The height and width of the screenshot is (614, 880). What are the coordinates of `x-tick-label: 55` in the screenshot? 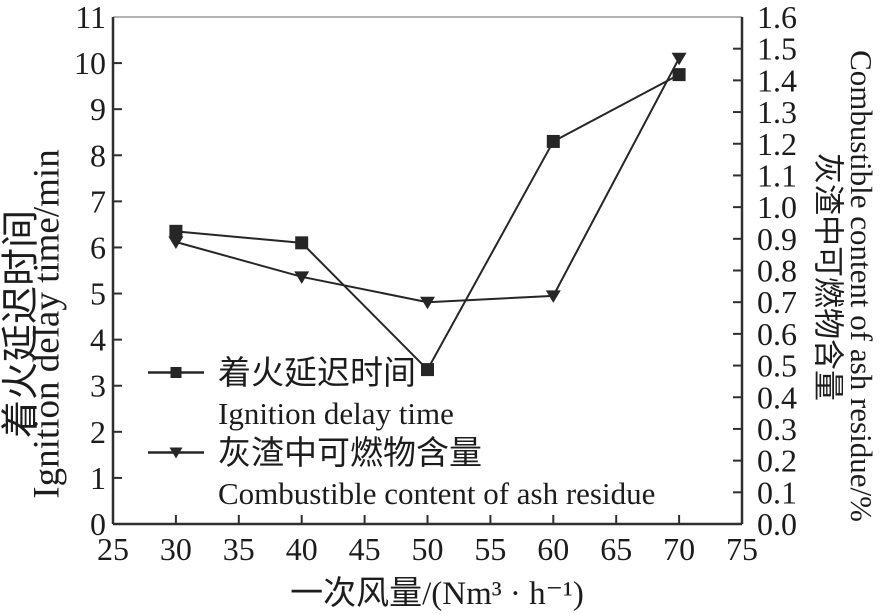 It's located at (490, 549).